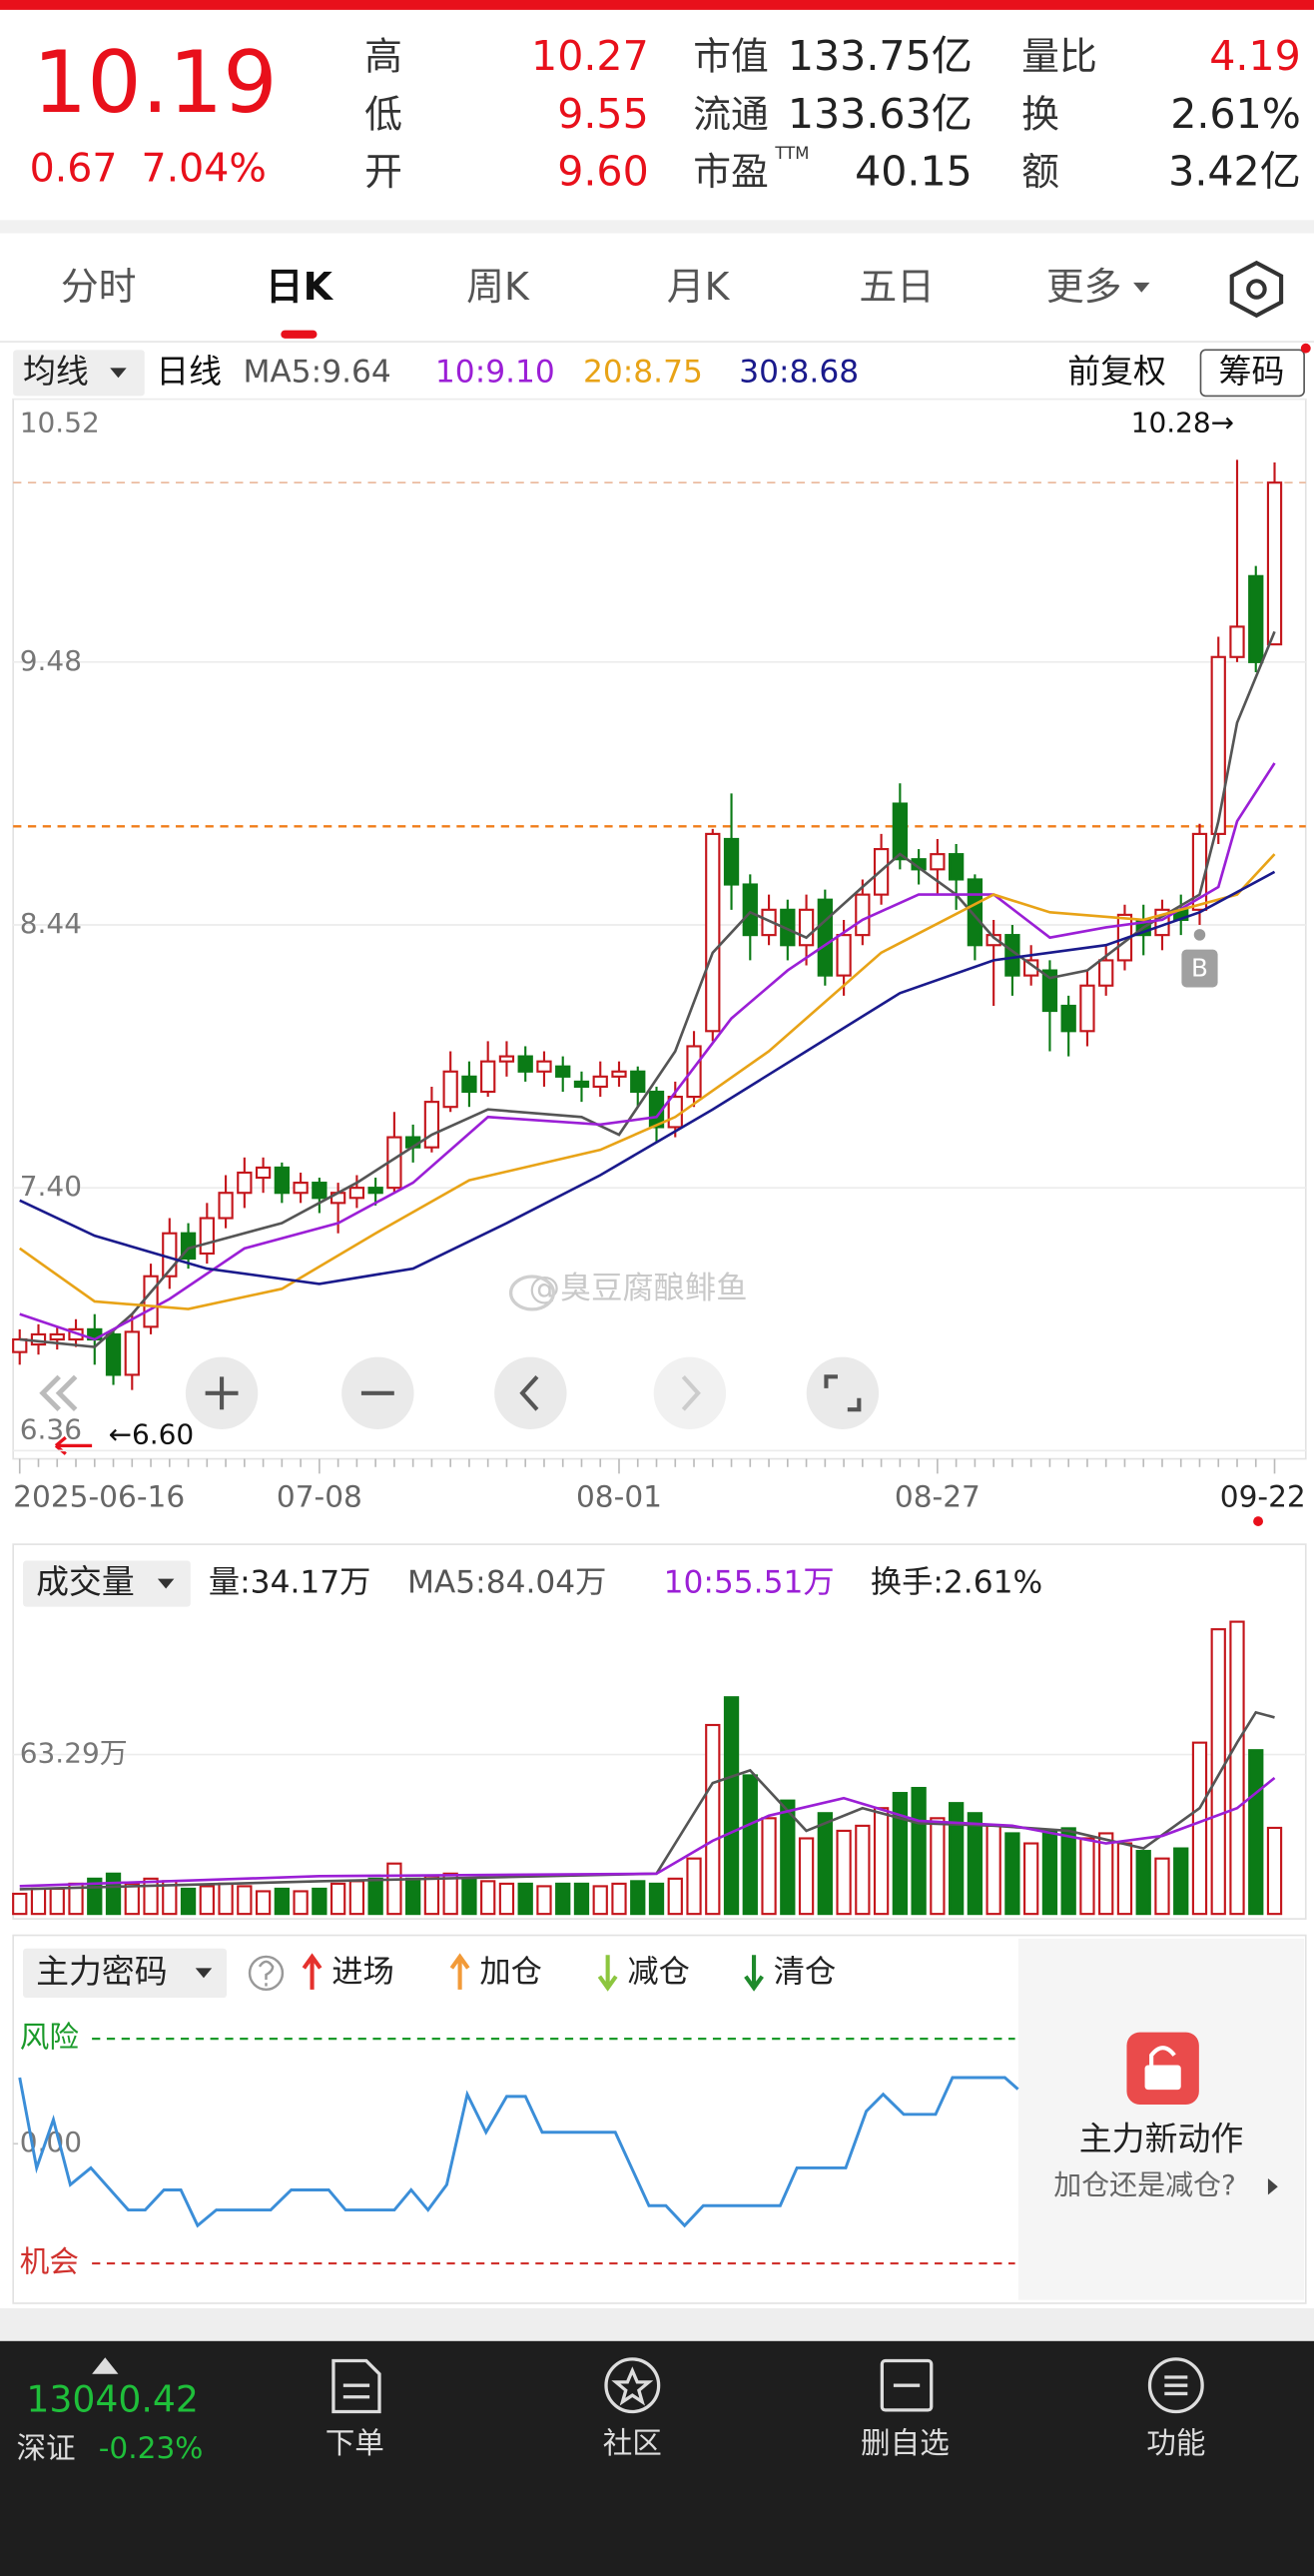  What do you see at coordinates (266, 1974) in the screenshot?
I see `help-icon` at bounding box center [266, 1974].